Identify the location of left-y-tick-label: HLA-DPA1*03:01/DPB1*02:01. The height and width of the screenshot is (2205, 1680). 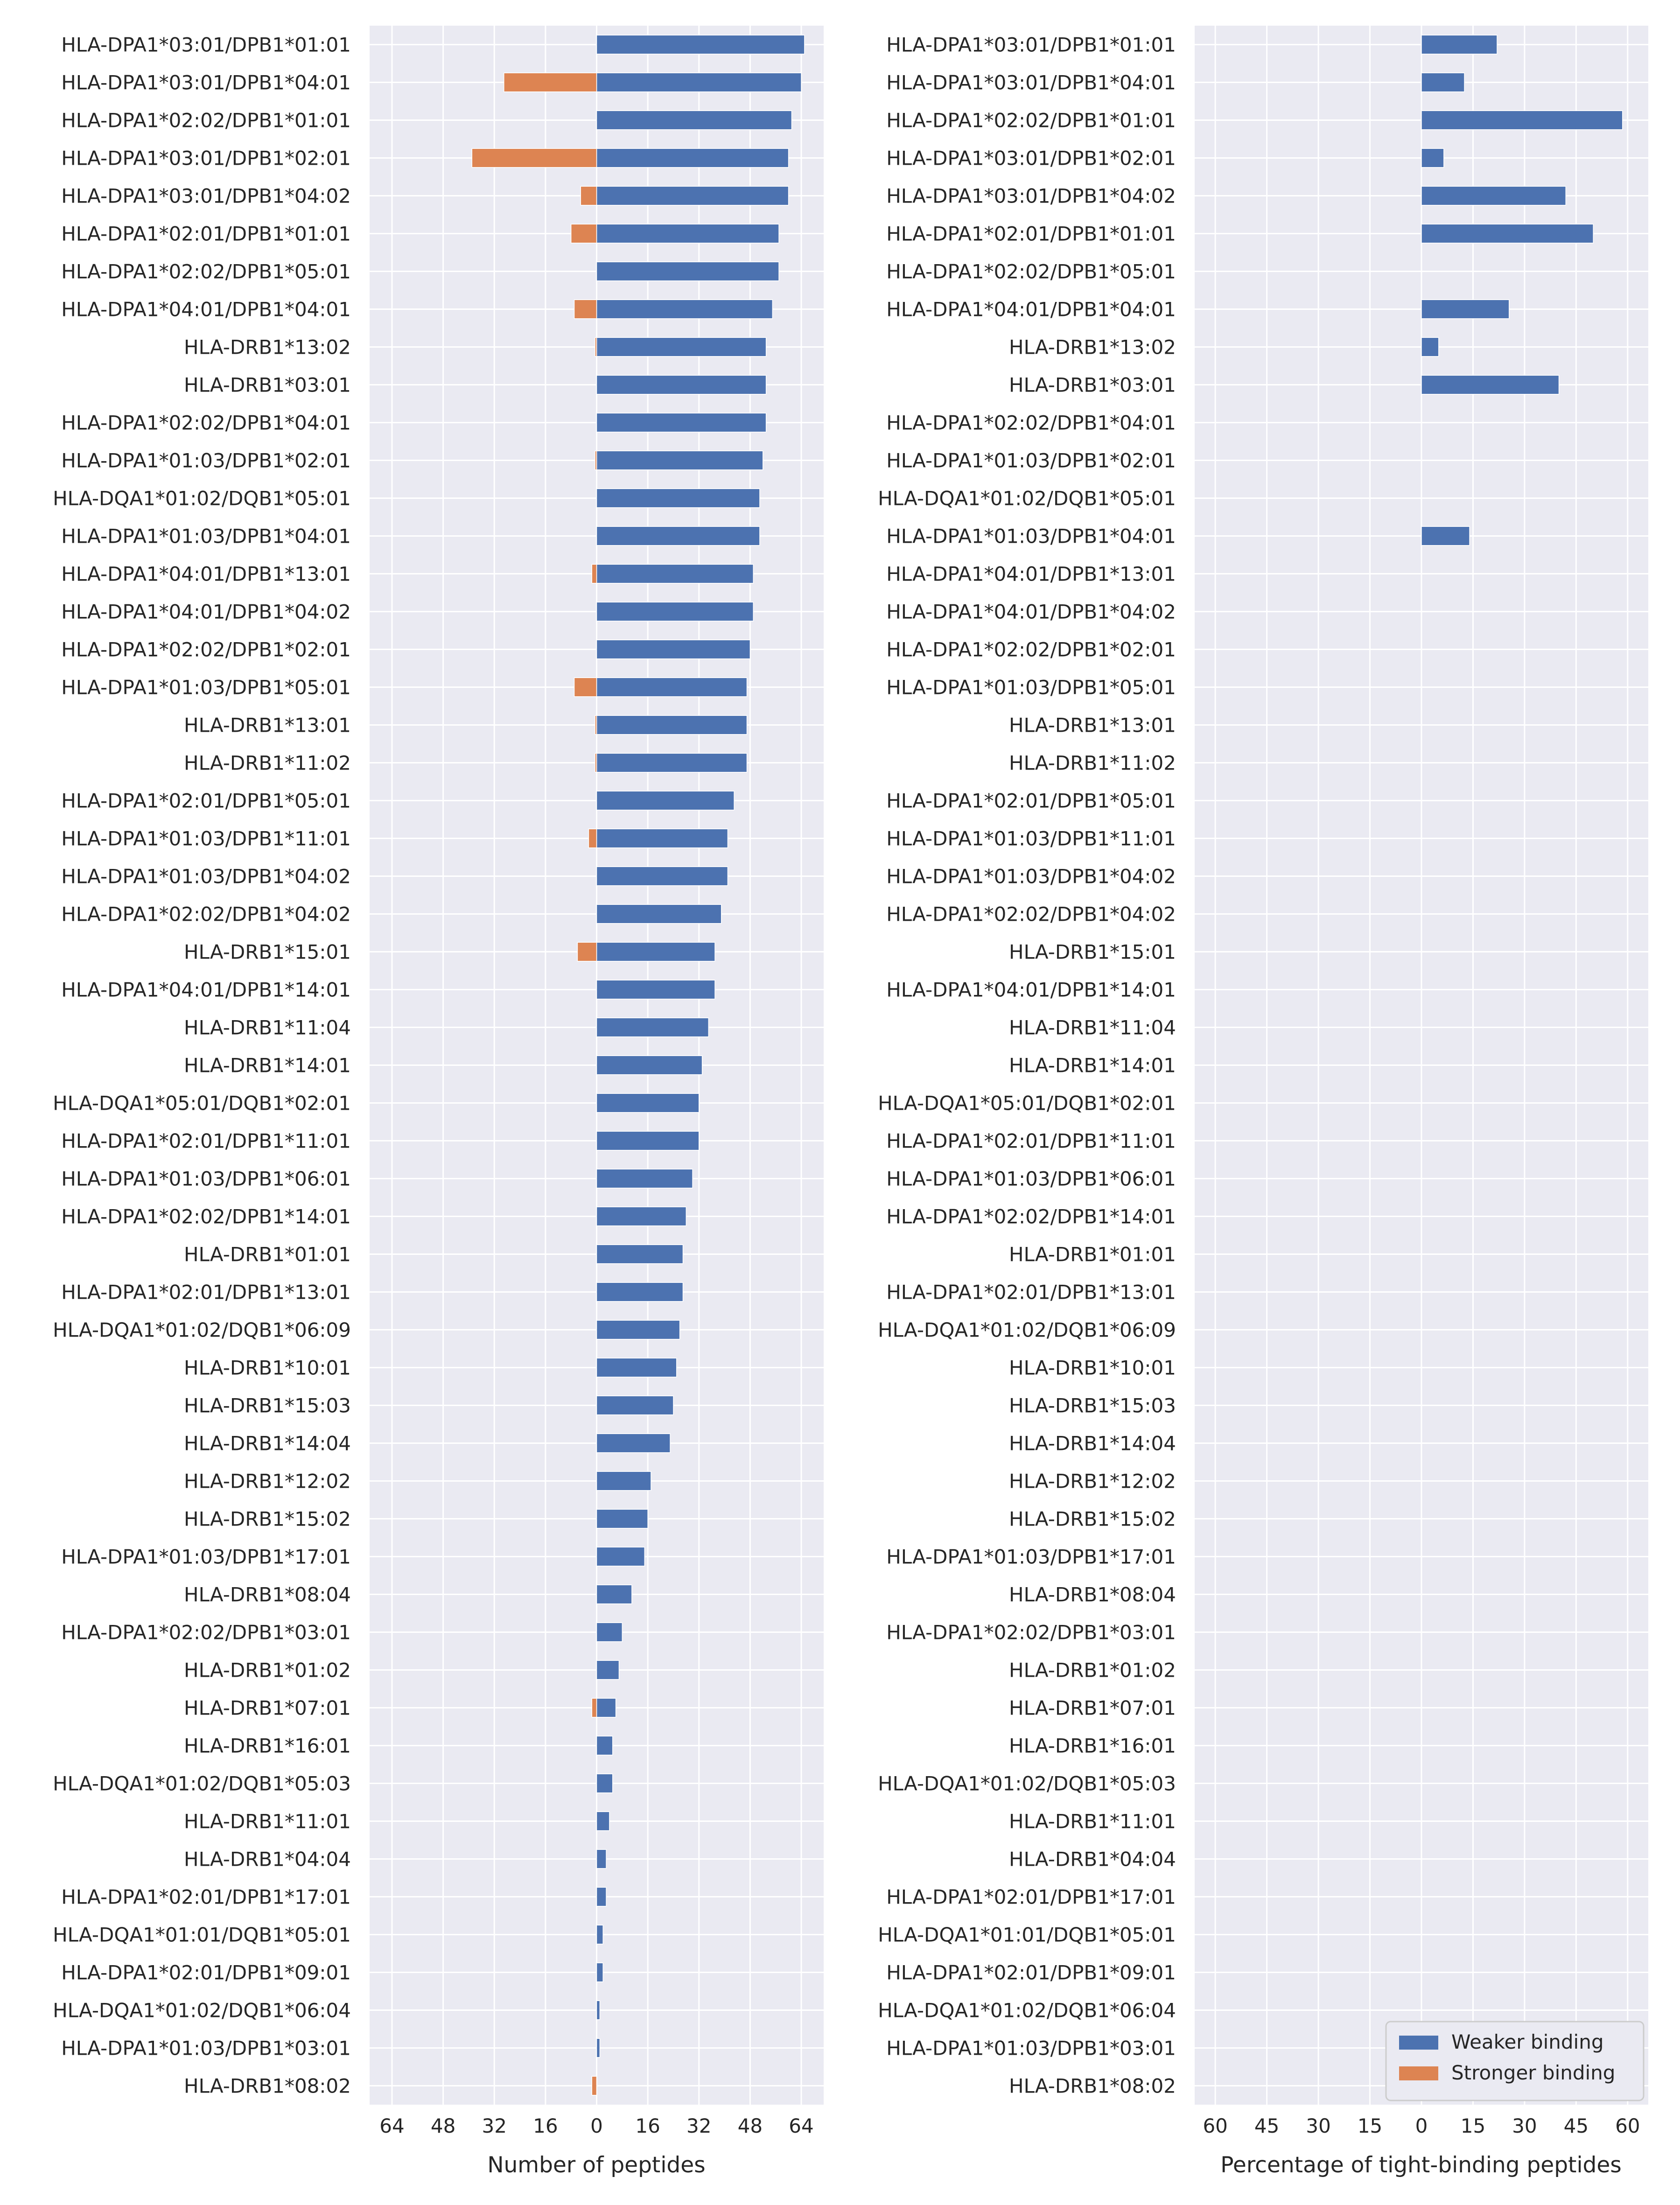
(206, 158).